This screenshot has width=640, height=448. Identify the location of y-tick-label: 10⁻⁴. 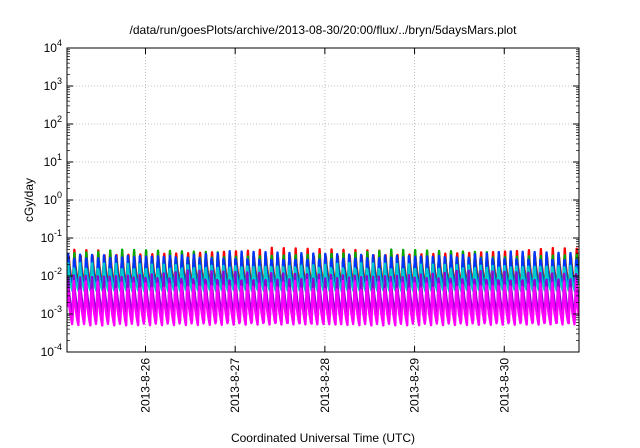
(51, 350).